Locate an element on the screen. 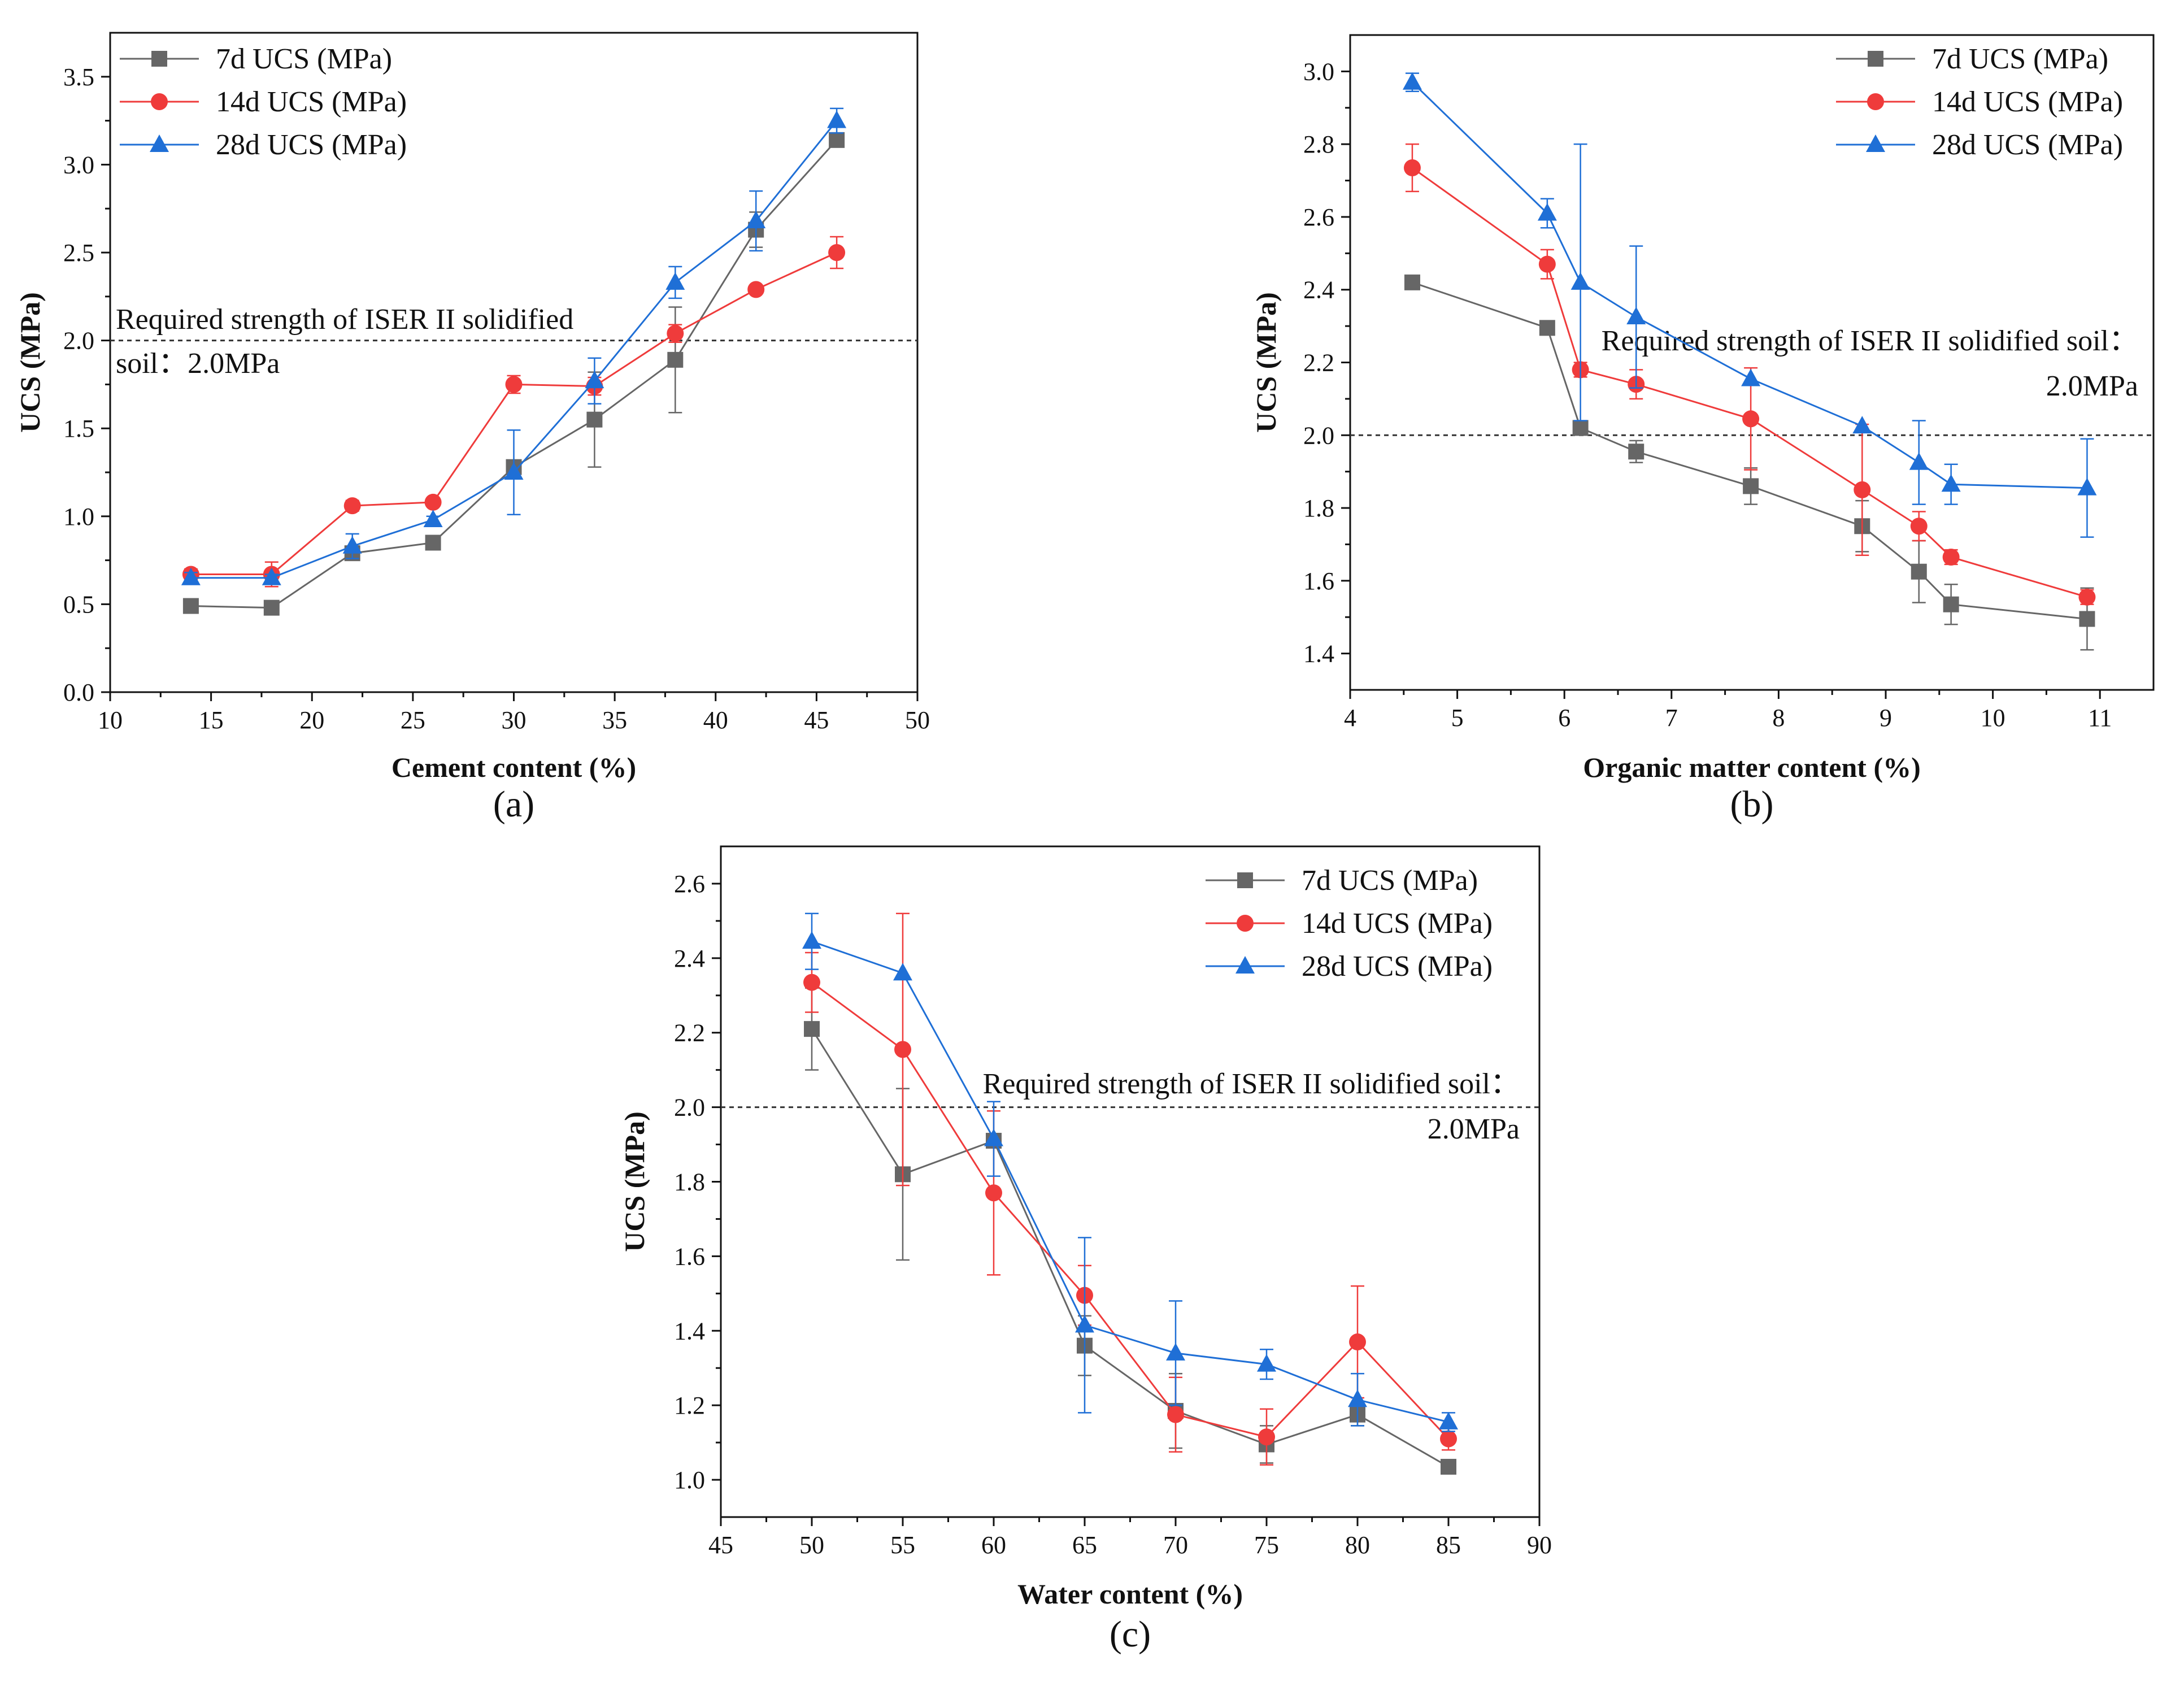  panel-label: (c) is located at coordinates (1130, 1634).